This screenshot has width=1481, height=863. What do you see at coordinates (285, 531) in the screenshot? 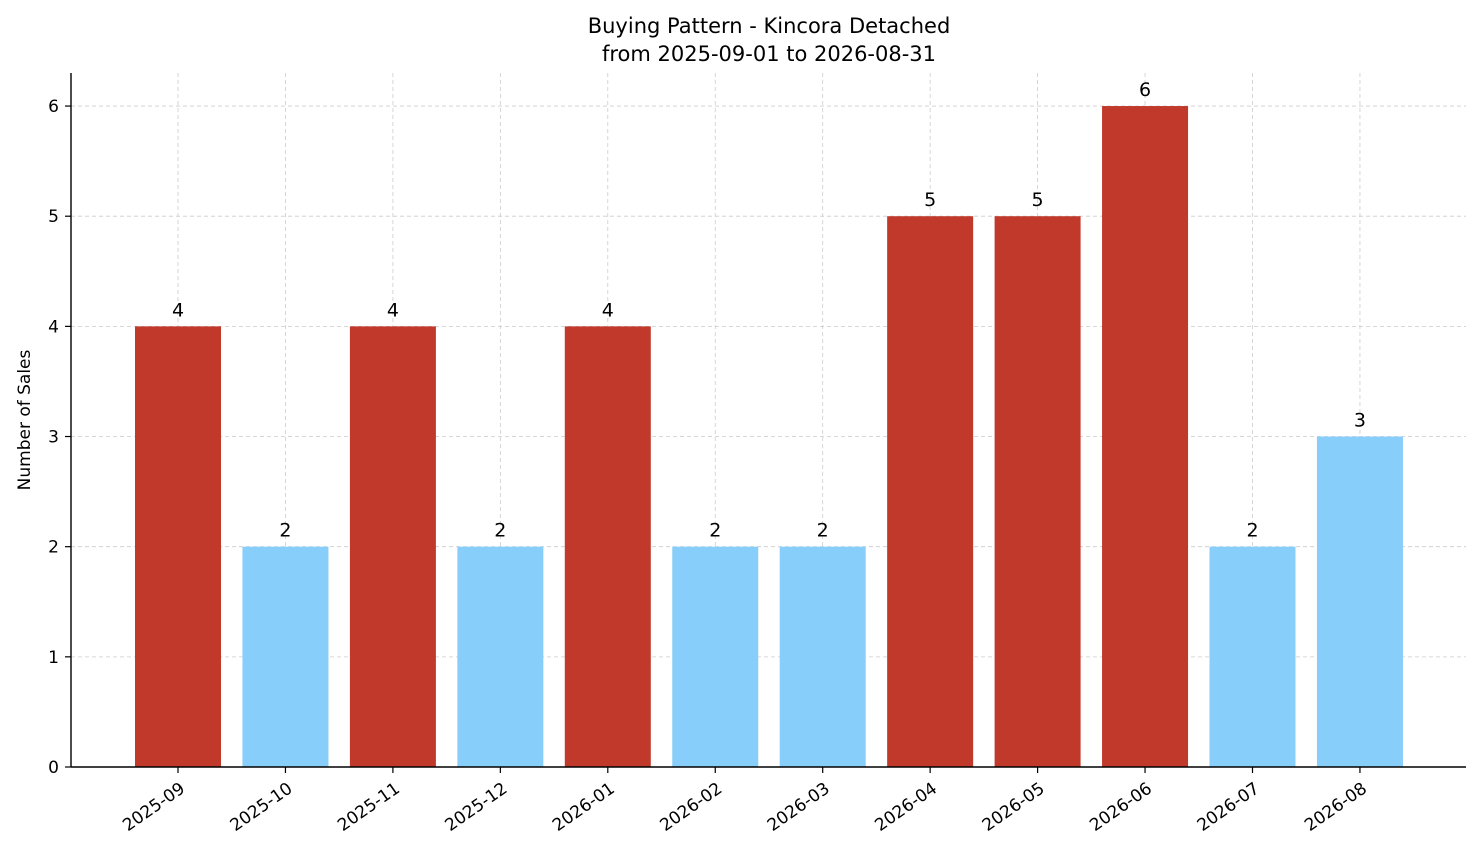
I see `data-label-2025-10: 2` at bounding box center [285, 531].